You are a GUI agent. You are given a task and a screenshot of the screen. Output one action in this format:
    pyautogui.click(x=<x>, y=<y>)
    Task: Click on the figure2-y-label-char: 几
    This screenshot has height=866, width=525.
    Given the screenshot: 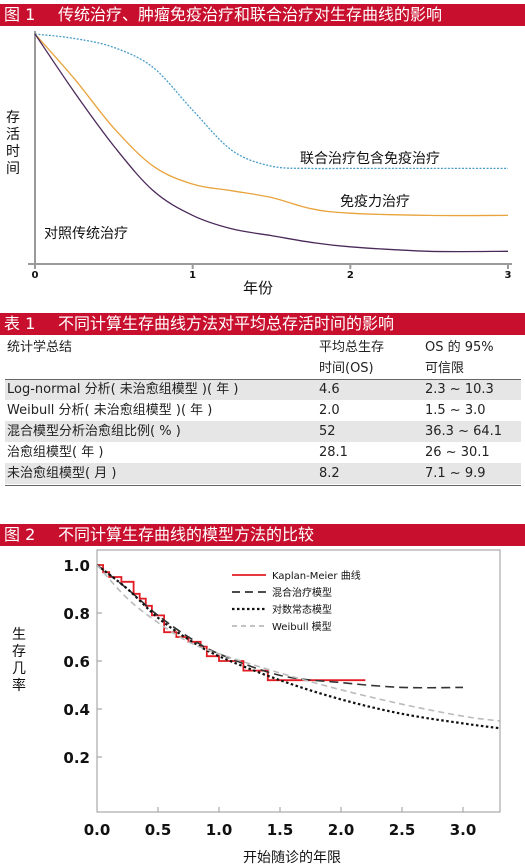 What is the action you would take?
    pyautogui.click(x=19, y=669)
    